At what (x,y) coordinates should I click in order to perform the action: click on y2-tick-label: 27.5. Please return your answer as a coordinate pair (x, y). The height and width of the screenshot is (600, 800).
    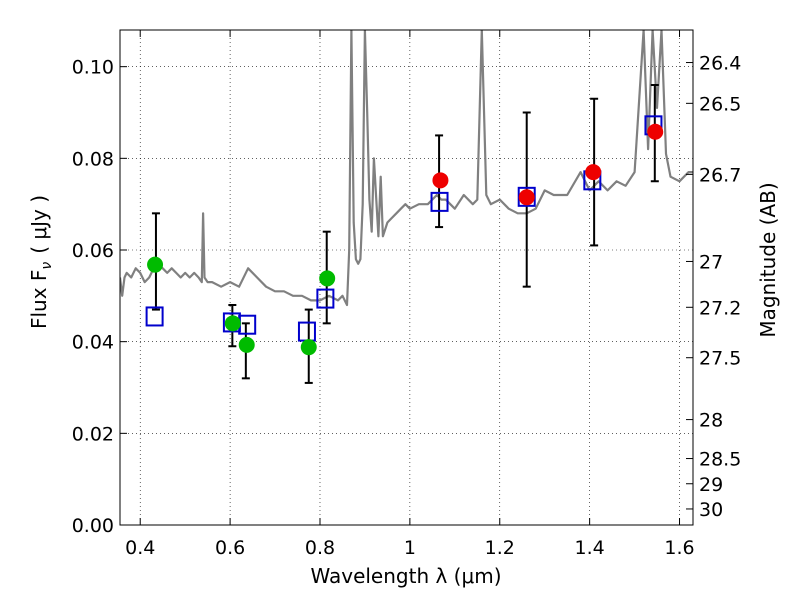
    Looking at the image, I should click on (720, 359).